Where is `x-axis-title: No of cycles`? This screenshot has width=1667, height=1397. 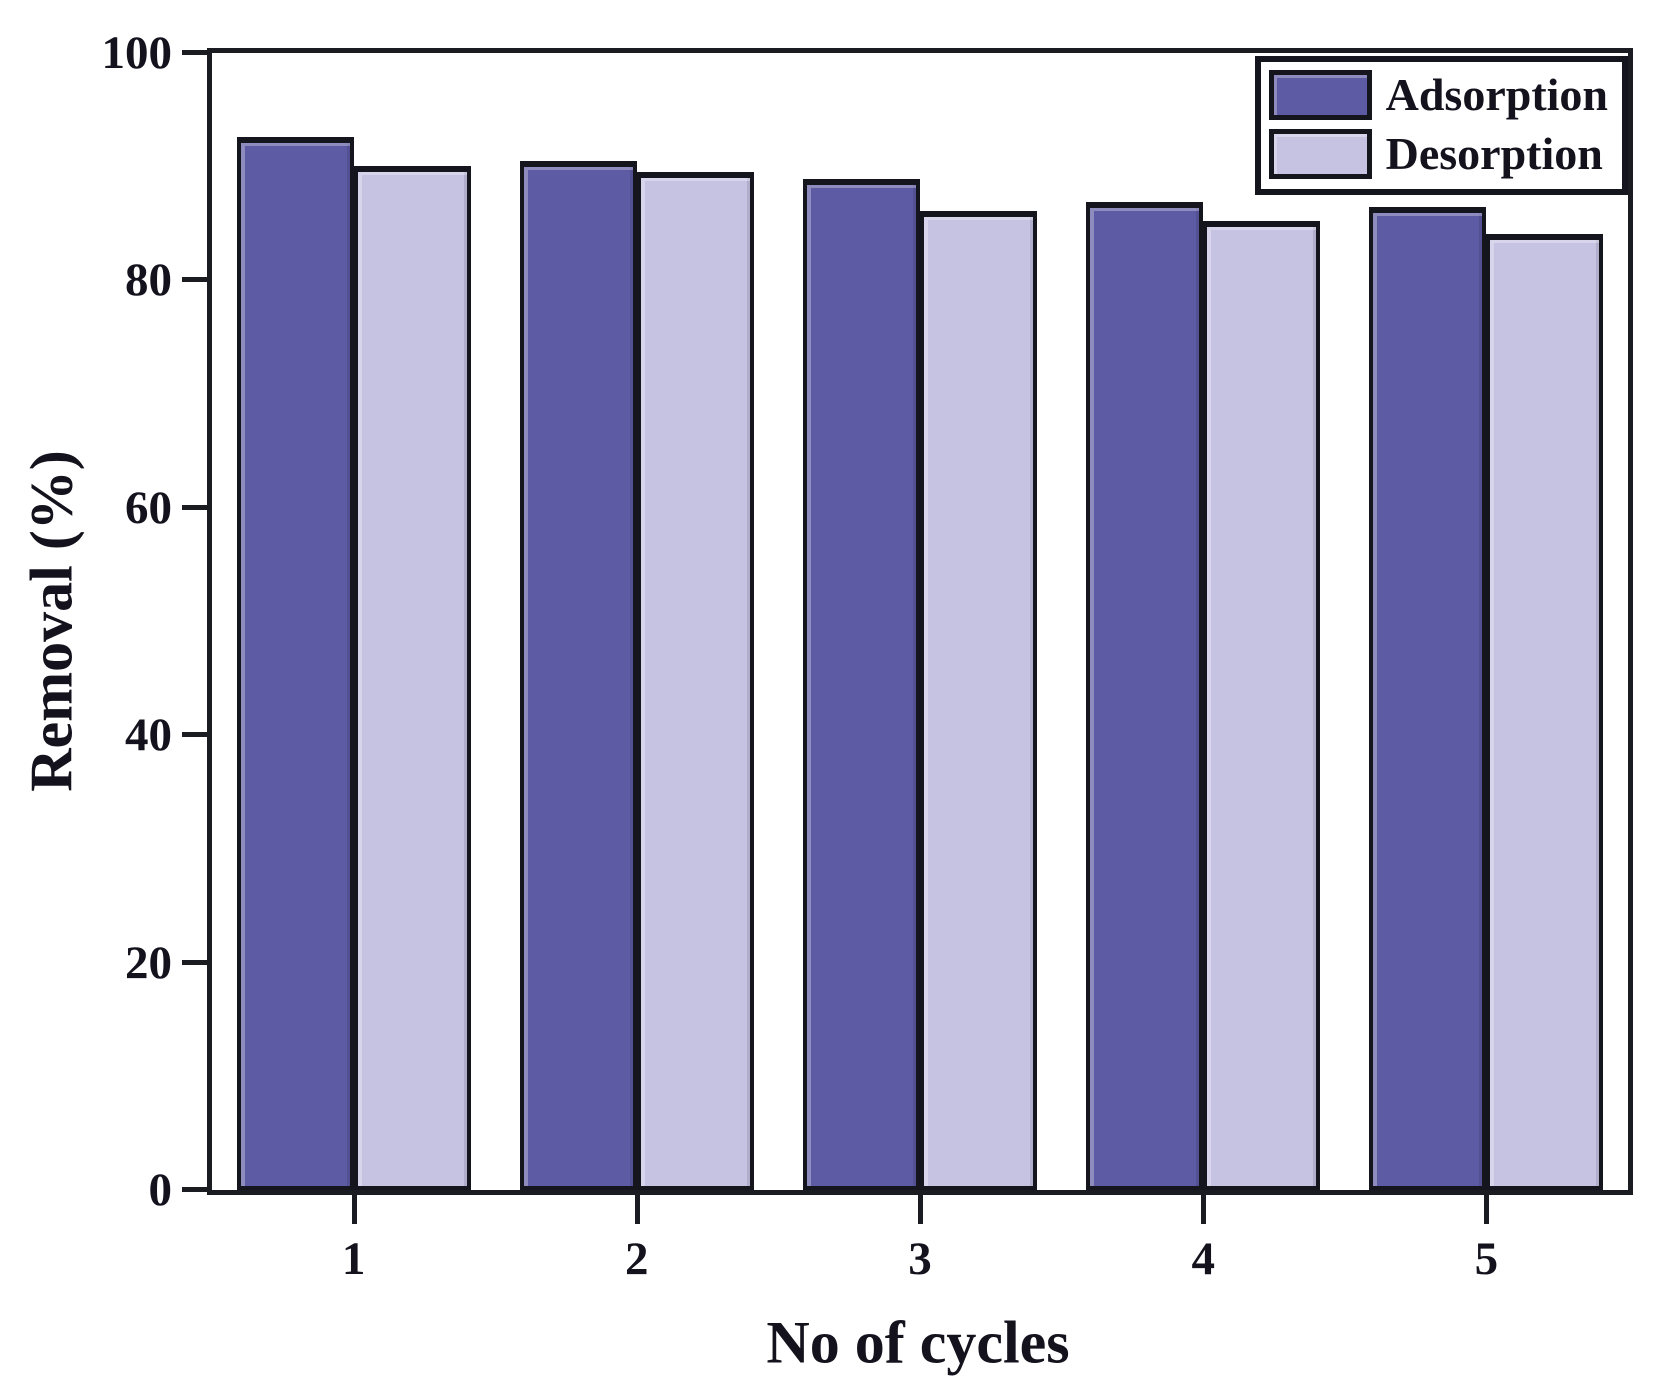
x-axis-title: No of cycles is located at coordinates (918, 1342).